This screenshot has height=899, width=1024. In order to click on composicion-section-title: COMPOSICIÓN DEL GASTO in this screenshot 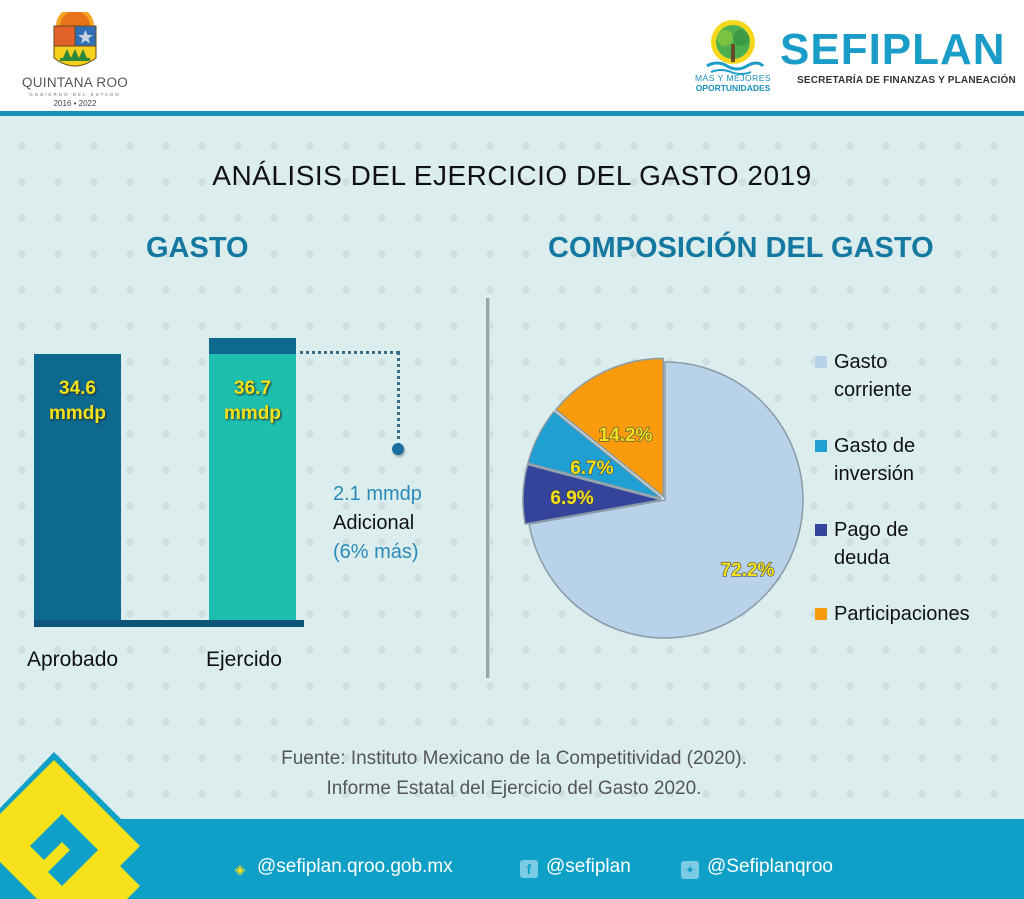, I will do `click(741, 248)`.